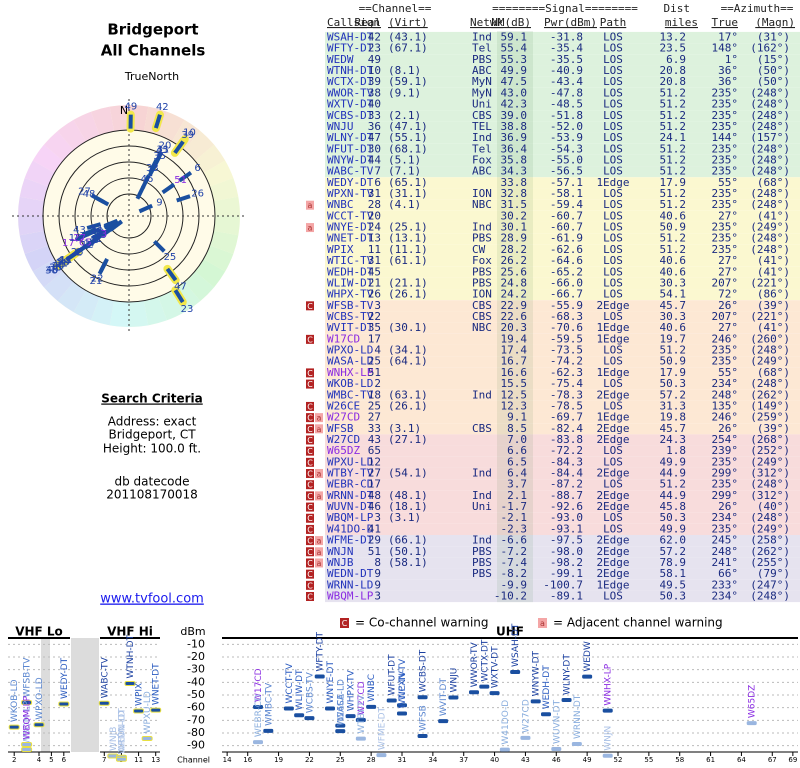 Image resolution: width=800 pixels, height=768 pixels. I want to click on cell-dist: 20.8, so click(673, 81).